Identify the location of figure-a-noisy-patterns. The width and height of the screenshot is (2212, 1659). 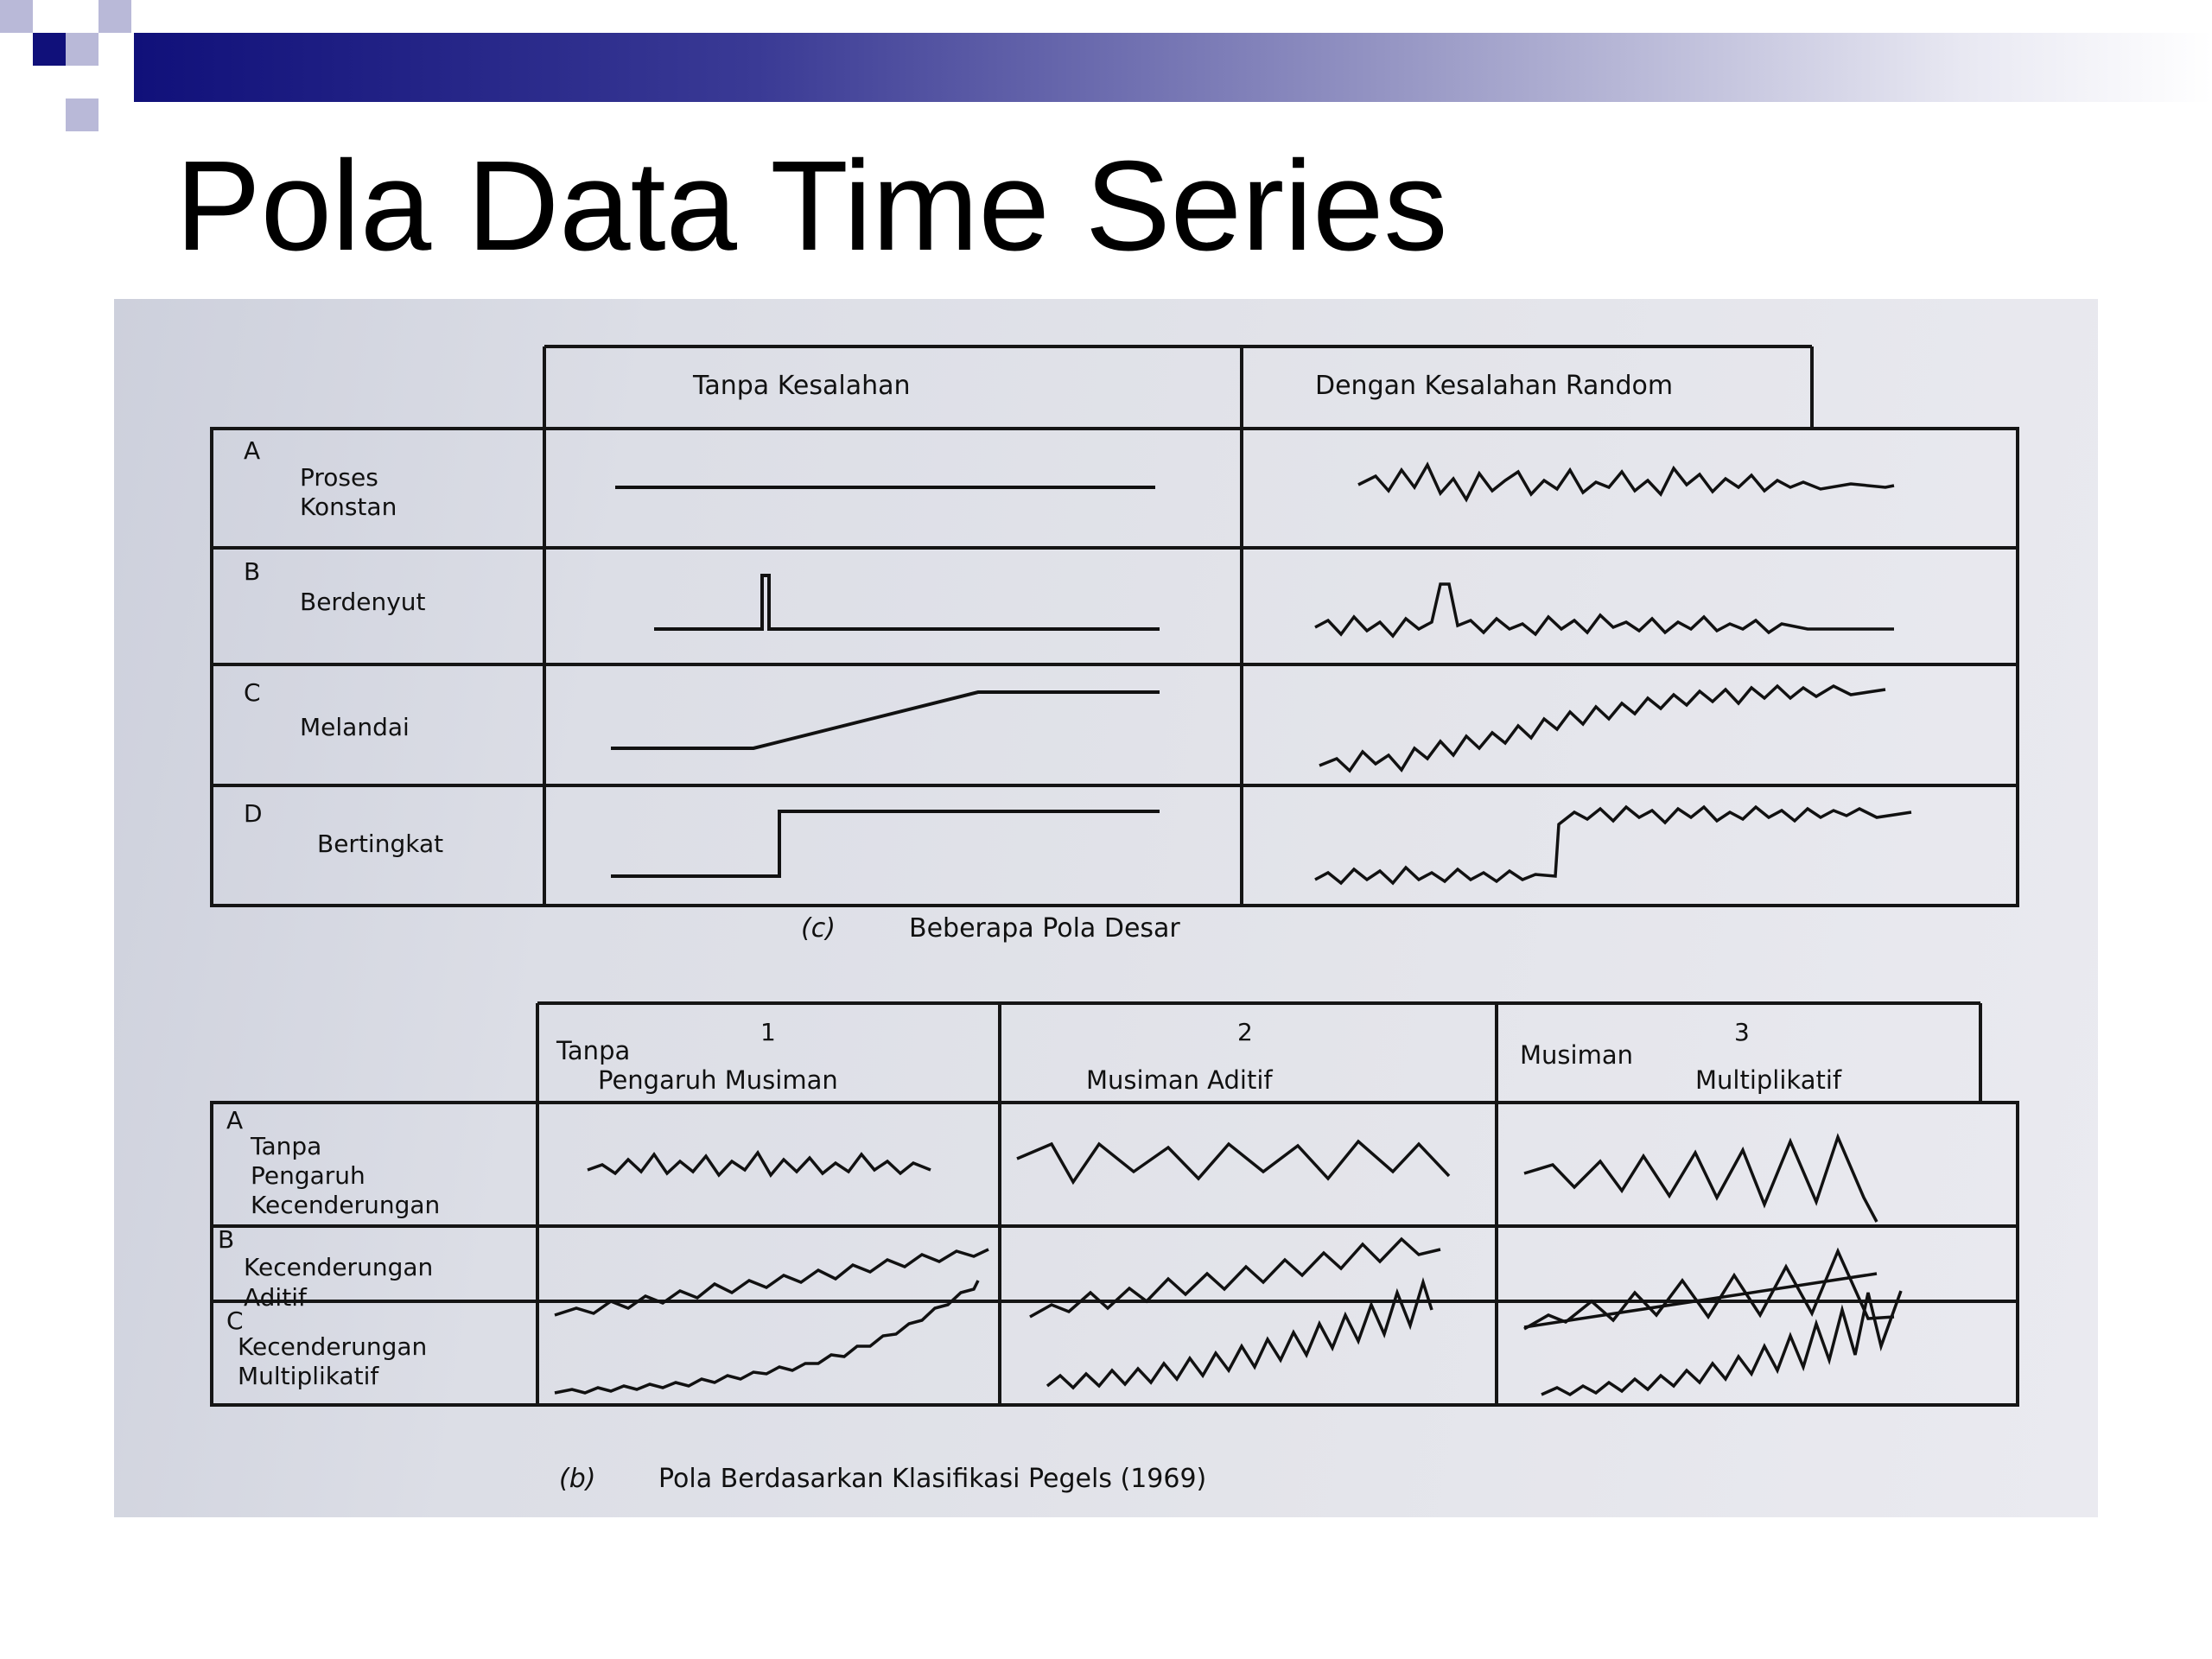
(1613, 673).